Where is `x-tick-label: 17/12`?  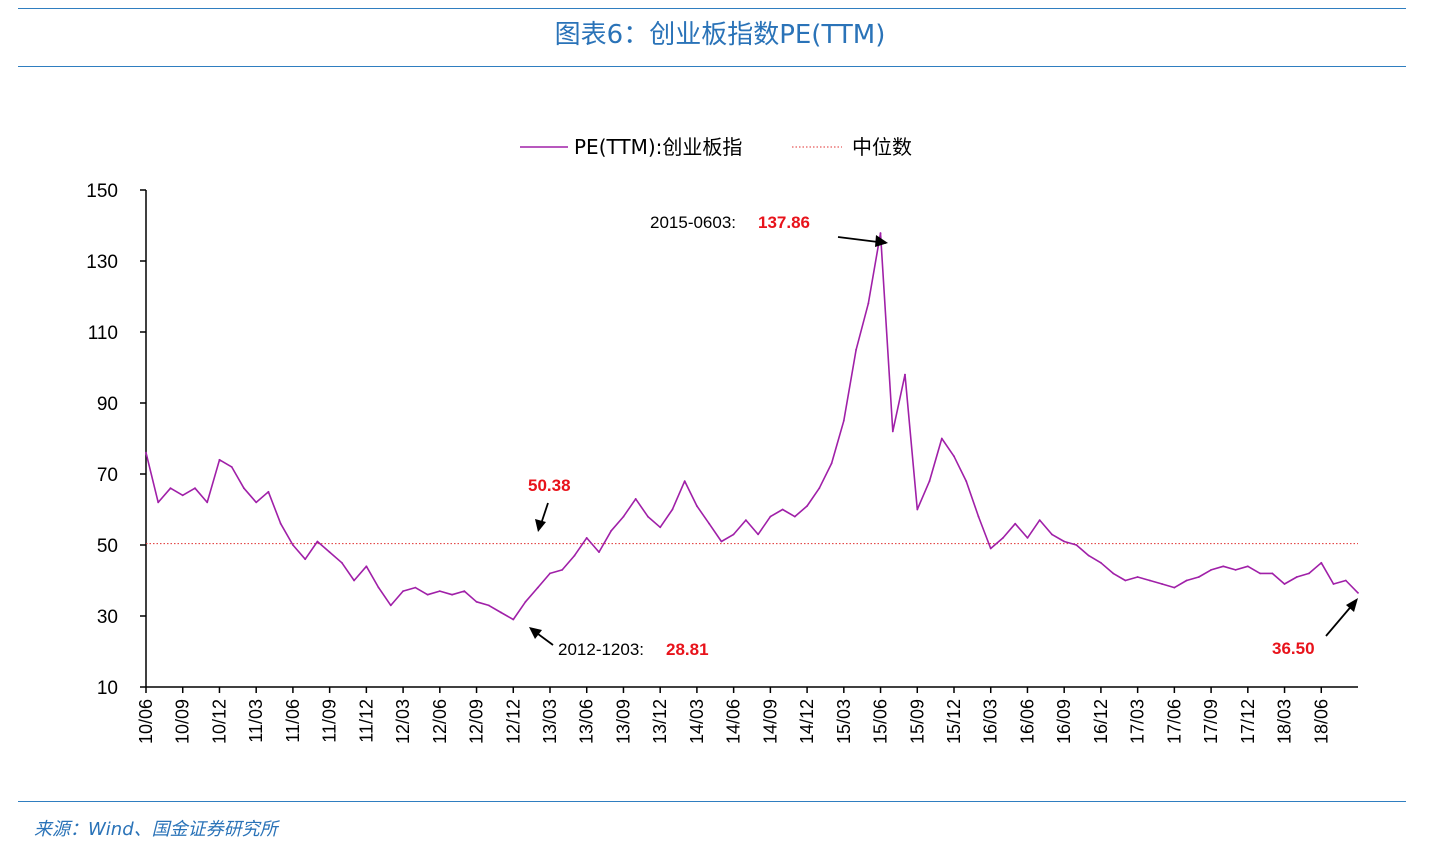
x-tick-label: 17/12 is located at coordinates (1248, 721).